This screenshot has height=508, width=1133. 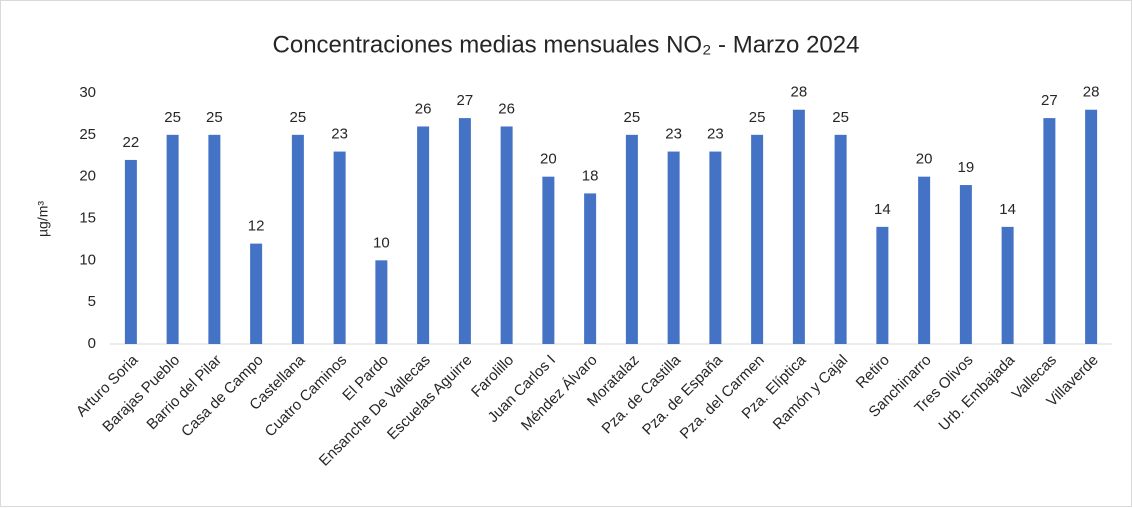 What do you see at coordinates (87, 217) in the screenshot?
I see `y-tick-label: 15` at bounding box center [87, 217].